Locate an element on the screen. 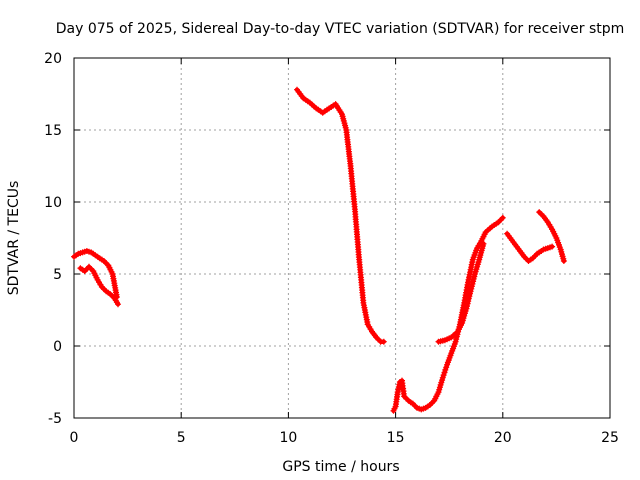 This screenshot has width=640, height=480. series-arc3 is located at coordinates (448, 314).